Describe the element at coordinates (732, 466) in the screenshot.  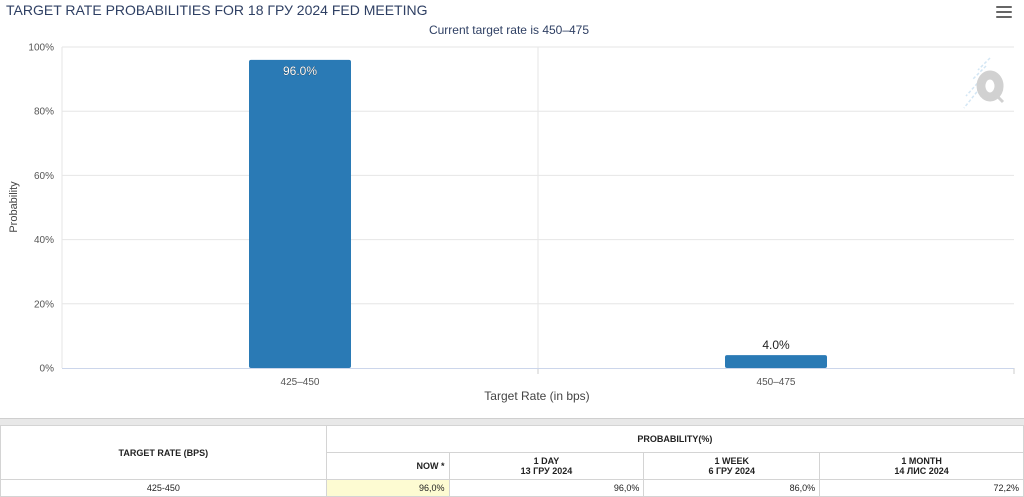
I see `column-header-1-week: 1 WEEK 6 ГРУ 2024` at that location.